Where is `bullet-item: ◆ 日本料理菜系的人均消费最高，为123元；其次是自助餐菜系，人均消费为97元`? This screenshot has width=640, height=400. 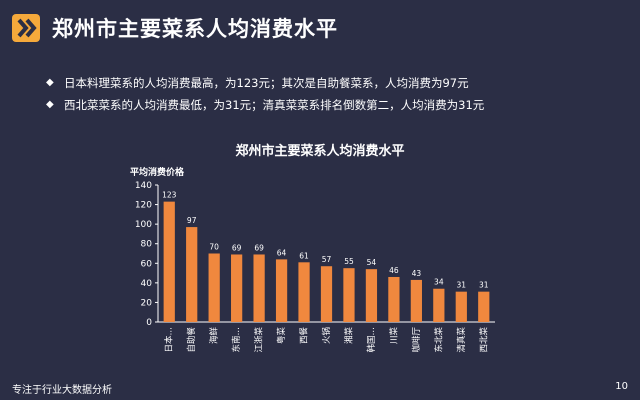
bullet-item: ◆ 日本料理菜系的人均消费最高，为123元；其次是自助餐菜系，人均消费为97元 is located at coordinates (336, 83).